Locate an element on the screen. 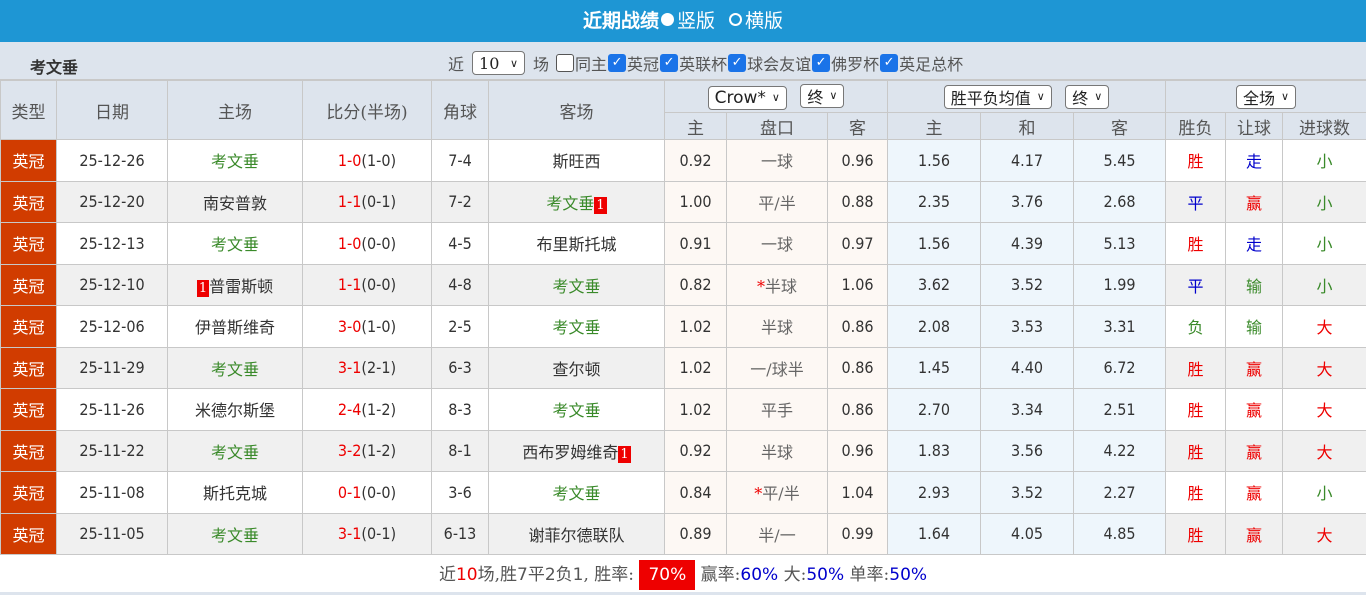 The width and height of the screenshot is (1366, 598). full-time-score: 1-0 is located at coordinates (349, 243).